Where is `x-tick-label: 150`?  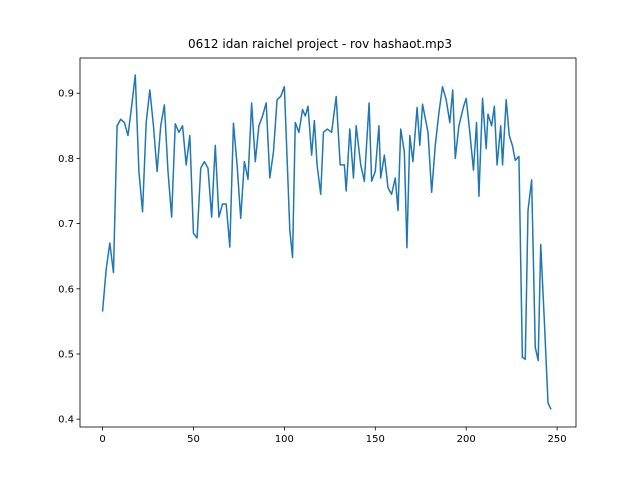
x-tick-label: 150 is located at coordinates (375, 439).